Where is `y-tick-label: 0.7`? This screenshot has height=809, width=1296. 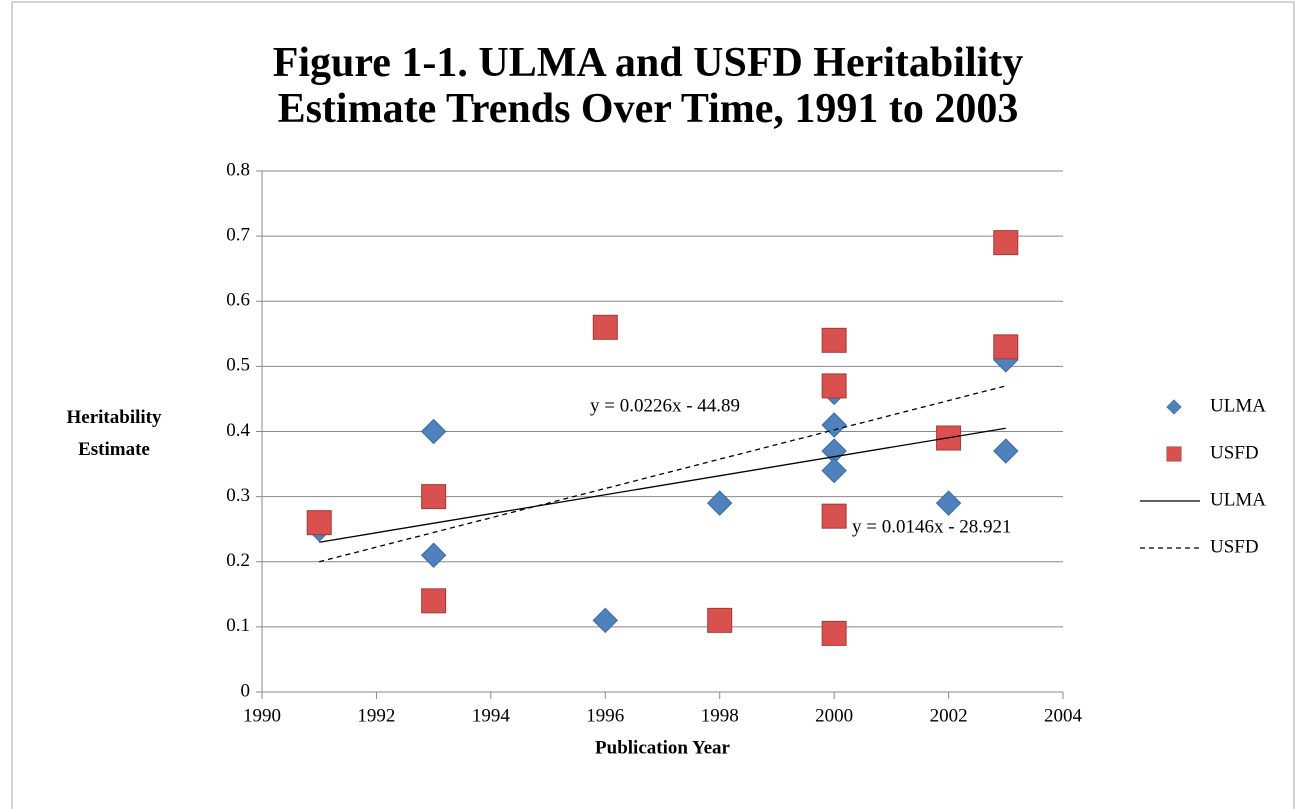 y-tick-label: 0.7 is located at coordinates (238, 234).